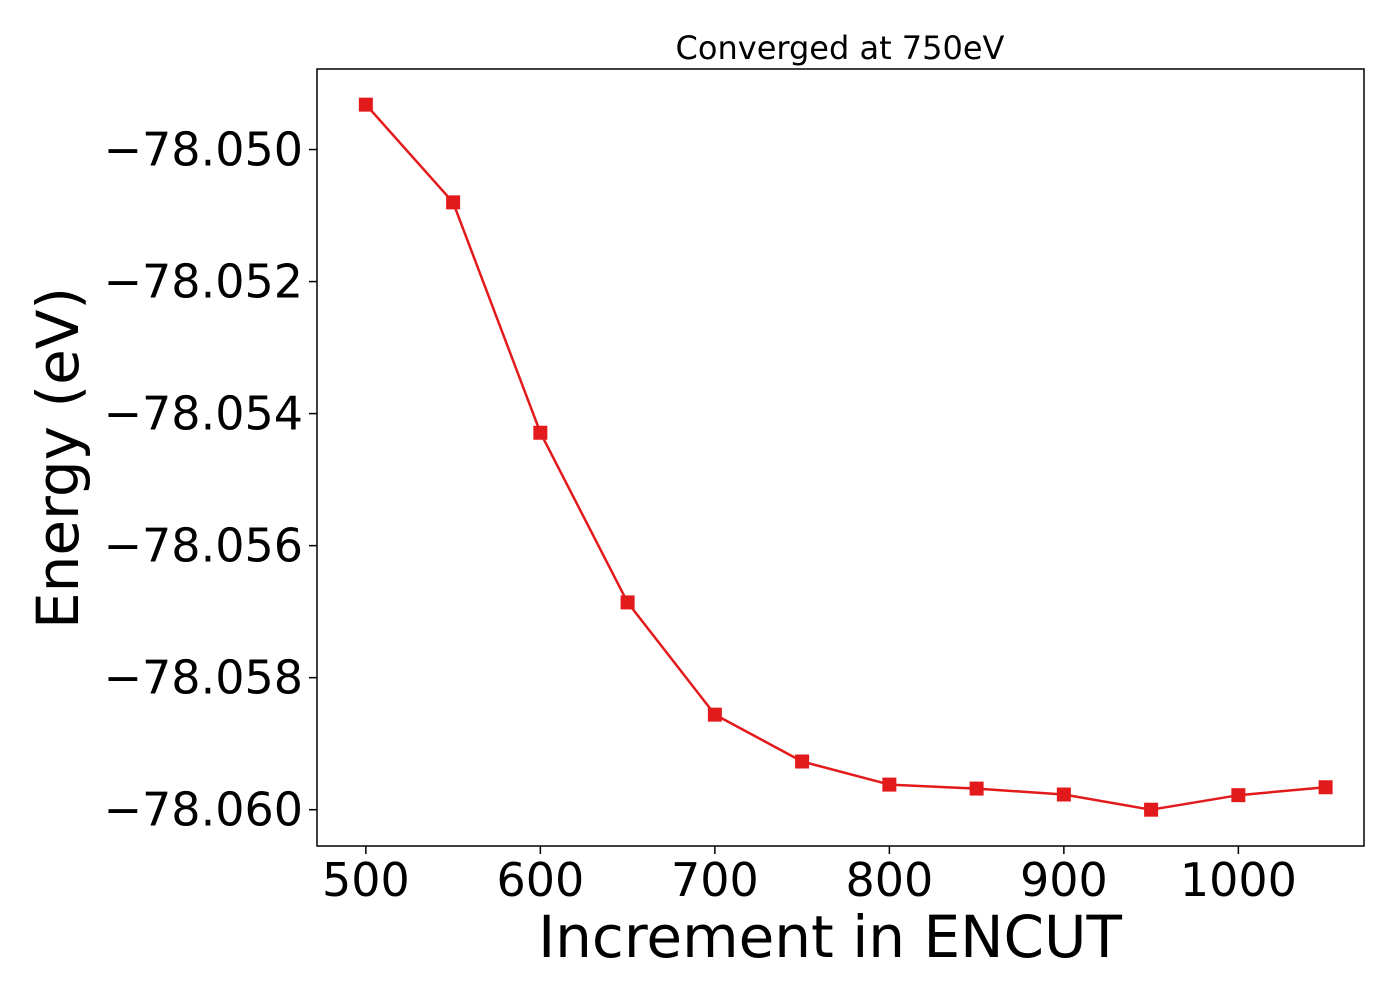 This screenshot has height=1000, width=1400. What do you see at coordinates (840, 48) in the screenshot?
I see `chart-title: Converged at 750eV` at bounding box center [840, 48].